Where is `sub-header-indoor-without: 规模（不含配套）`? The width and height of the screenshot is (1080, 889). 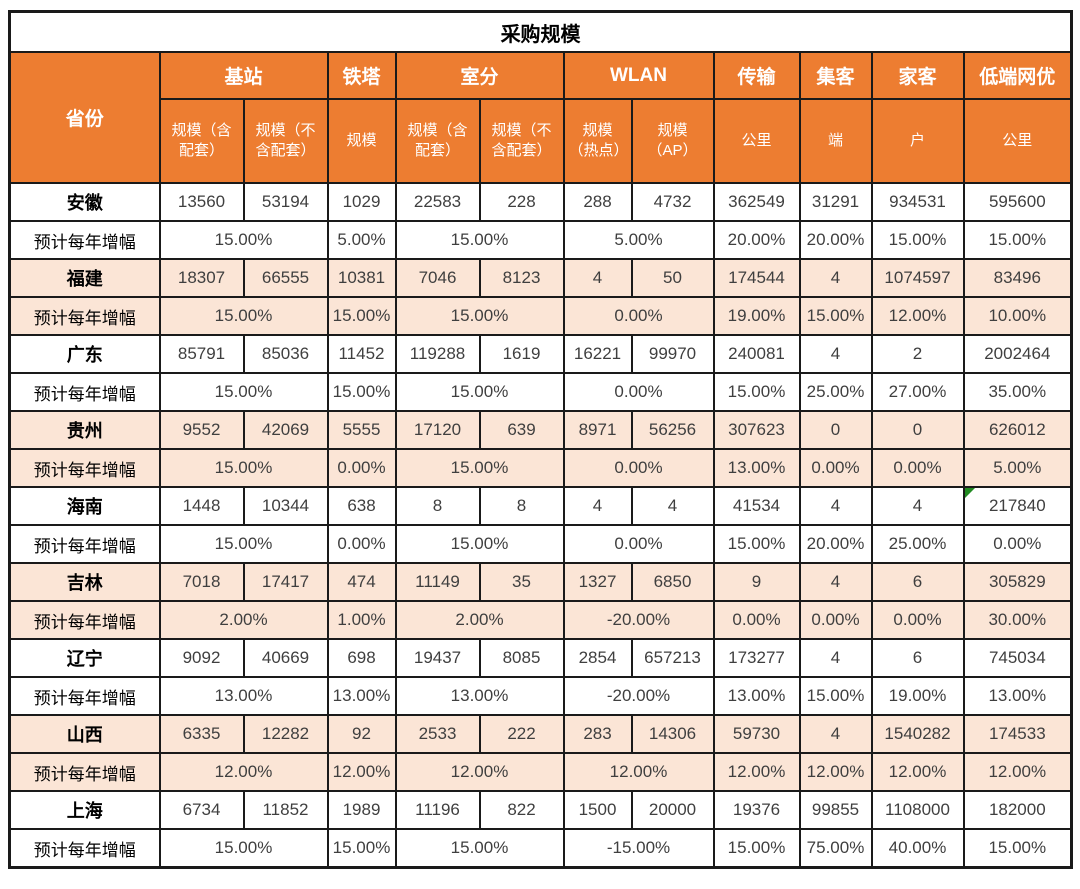 sub-header-indoor-without: 规模（不含配套） is located at coordinates (521, 141).